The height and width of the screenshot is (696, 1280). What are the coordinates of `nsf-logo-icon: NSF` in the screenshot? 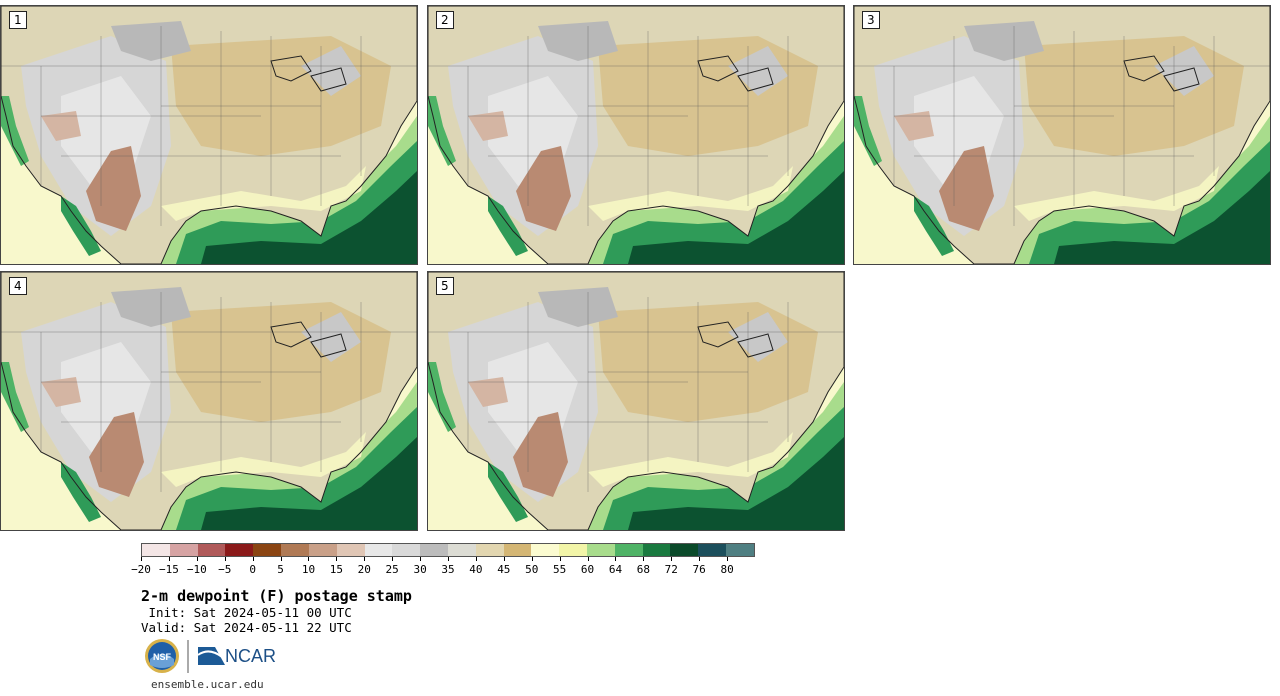 It's located at (162, 656).